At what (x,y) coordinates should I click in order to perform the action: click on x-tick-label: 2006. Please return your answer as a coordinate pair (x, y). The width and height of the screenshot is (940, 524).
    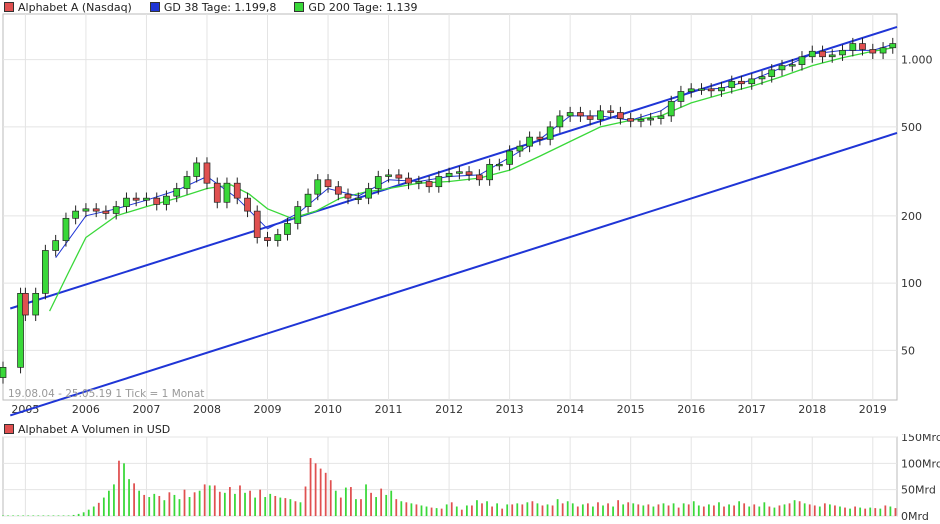
    Looking at the image, I should click on (86, 409).